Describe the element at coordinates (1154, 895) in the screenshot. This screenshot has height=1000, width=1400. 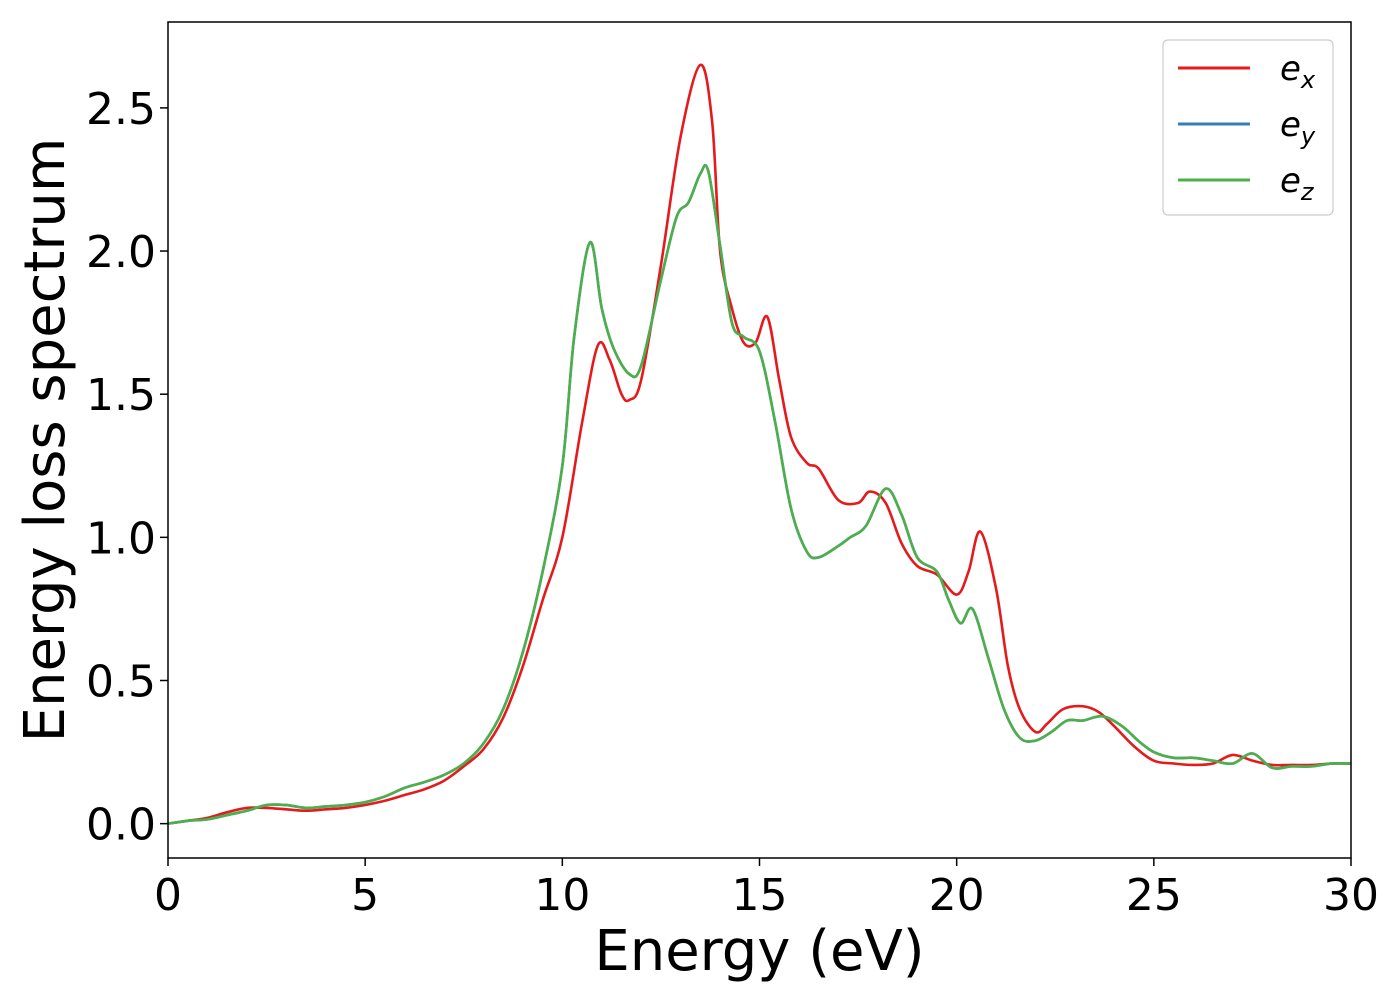
I see `x-tick-label: 25` at that location.